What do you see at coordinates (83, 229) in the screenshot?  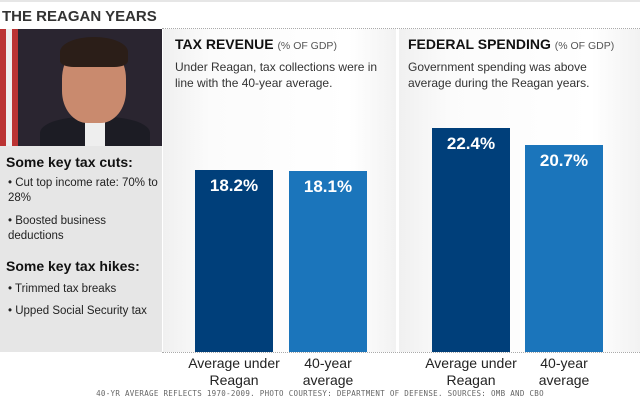 I see `list-item: Boosted business deductions` at bounding box center [83, 229].